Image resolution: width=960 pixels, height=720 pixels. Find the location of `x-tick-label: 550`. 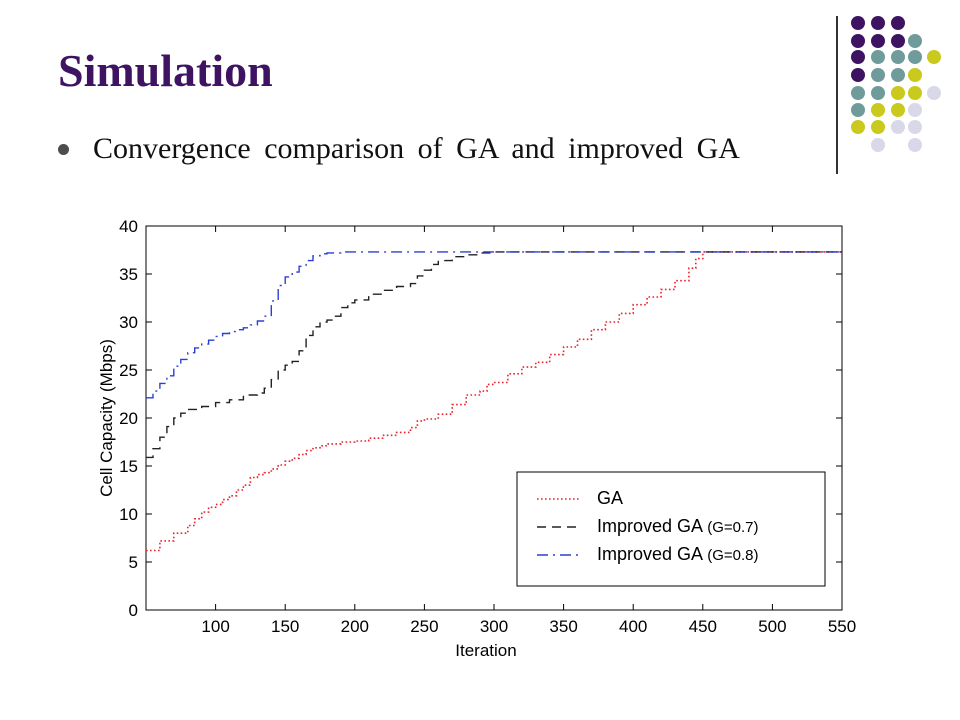

x-tick-label: 550 is located at coordinates (842, 626).